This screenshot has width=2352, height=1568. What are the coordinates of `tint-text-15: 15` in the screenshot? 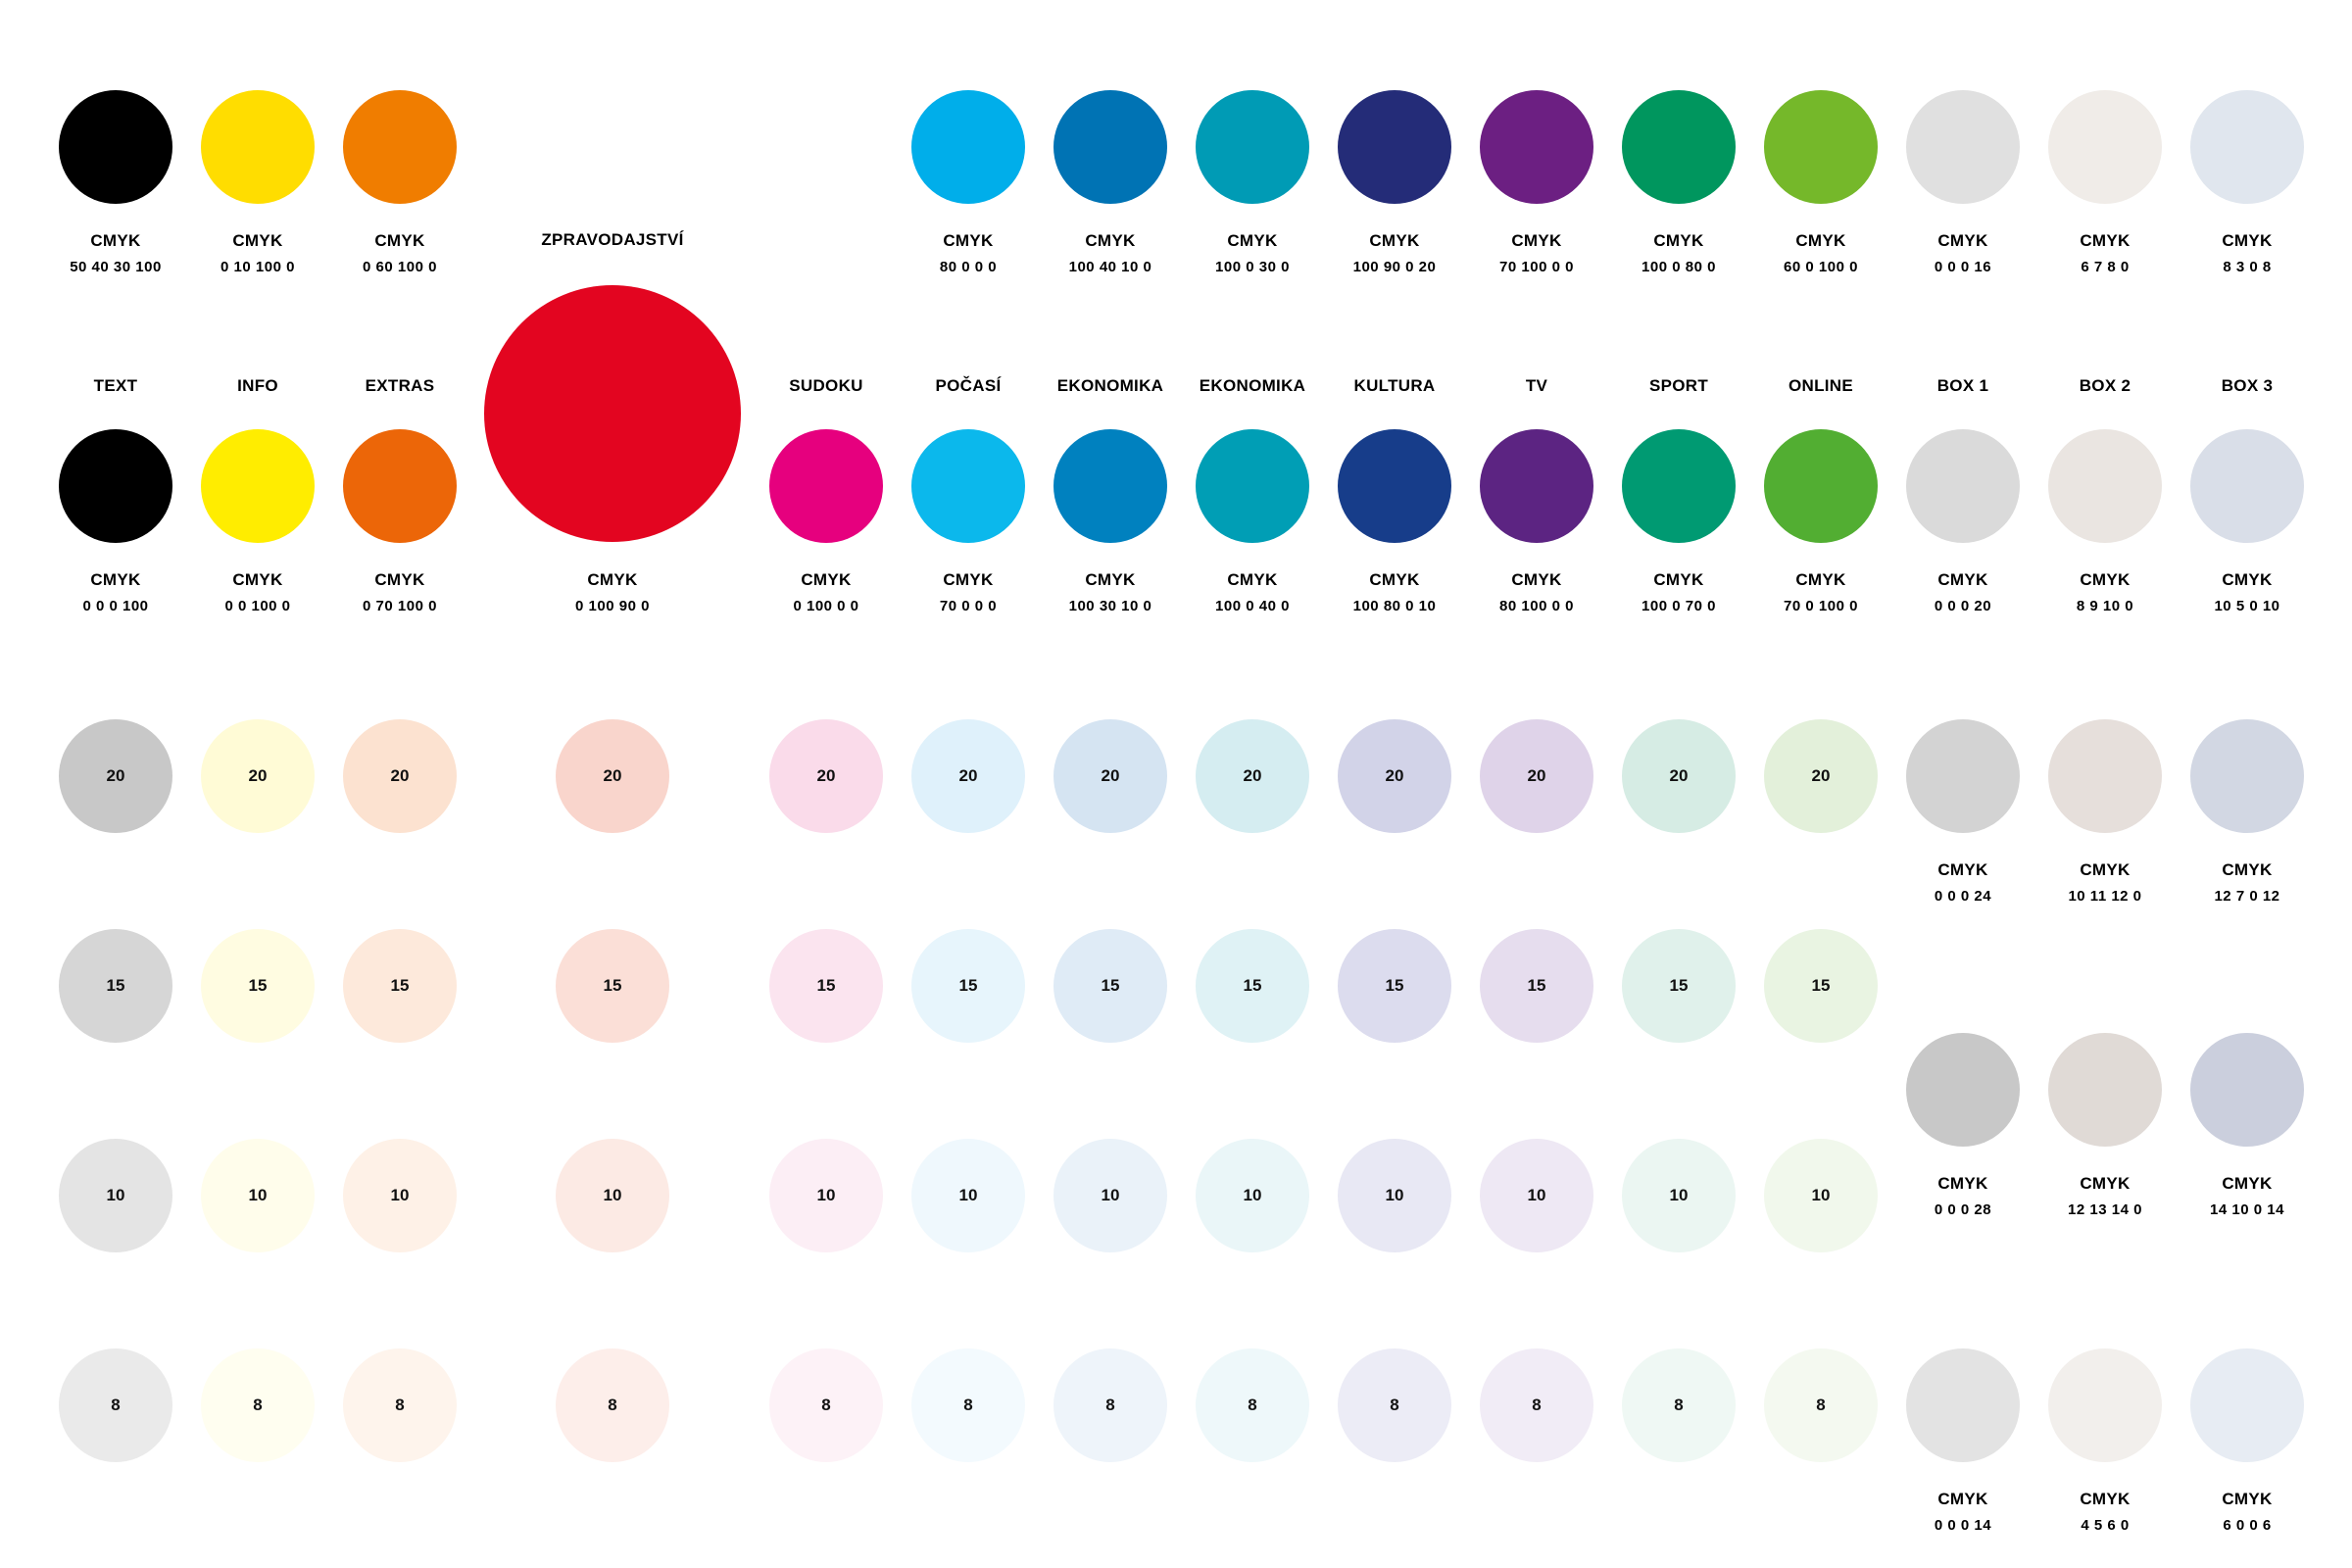 It's located at (115, 986).